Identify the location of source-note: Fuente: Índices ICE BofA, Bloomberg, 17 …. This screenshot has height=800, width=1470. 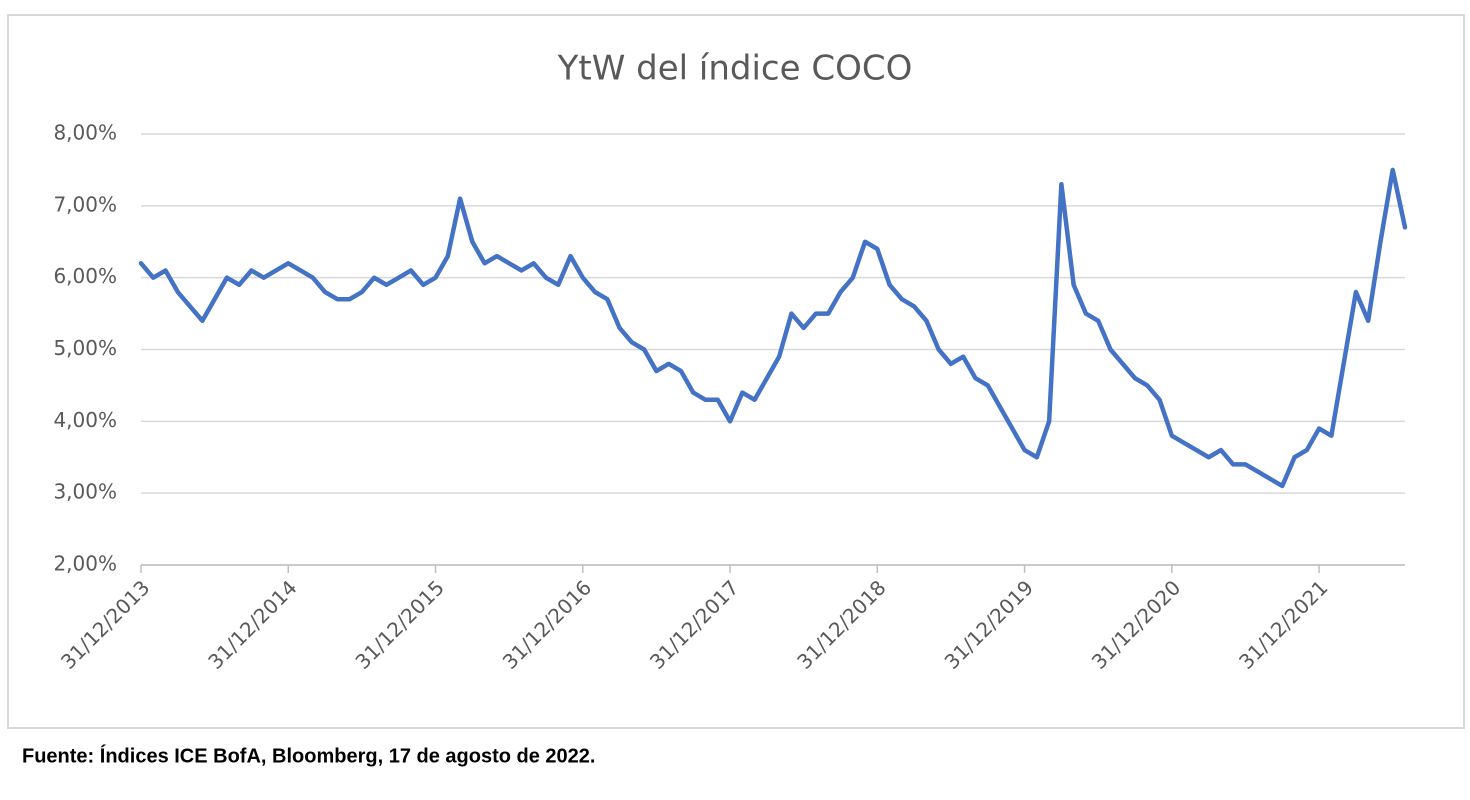
(308, 755).